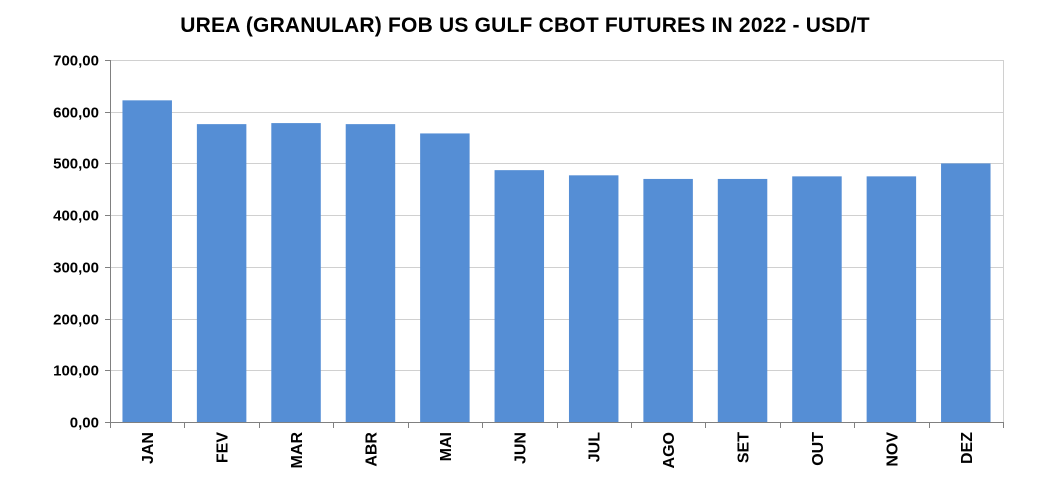 The image size is (1050, 503). Describe the element at coordinates (818, 449) in the screenshot. I see `x-tick-label: OUT` at that location.